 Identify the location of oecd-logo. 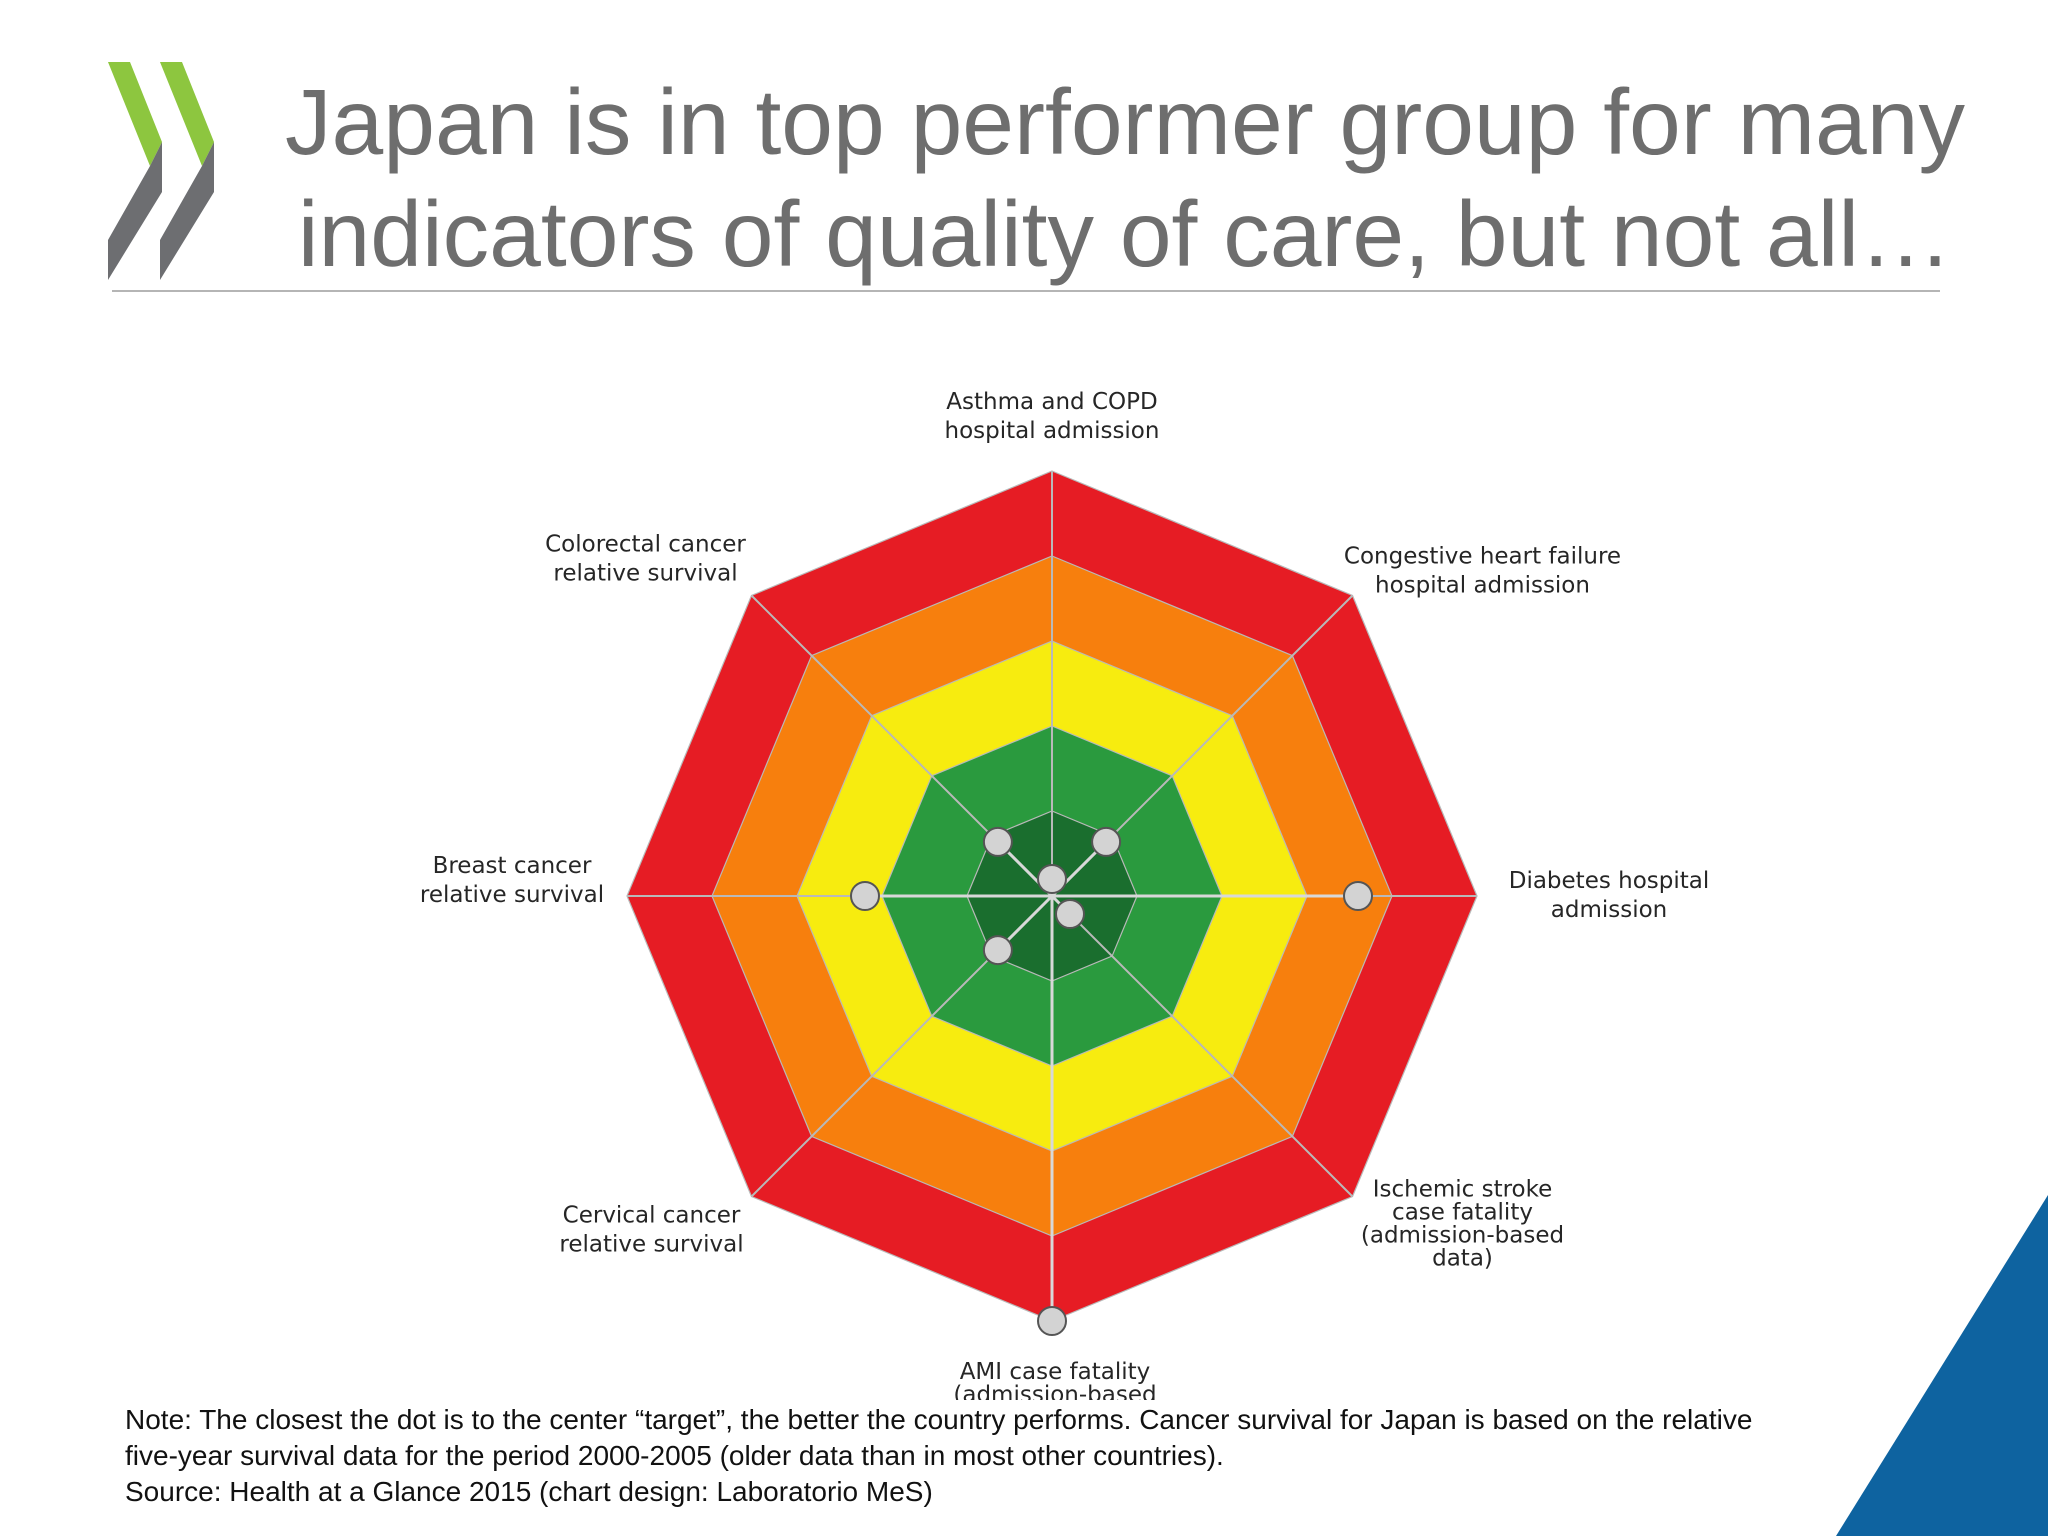
(161, 171).